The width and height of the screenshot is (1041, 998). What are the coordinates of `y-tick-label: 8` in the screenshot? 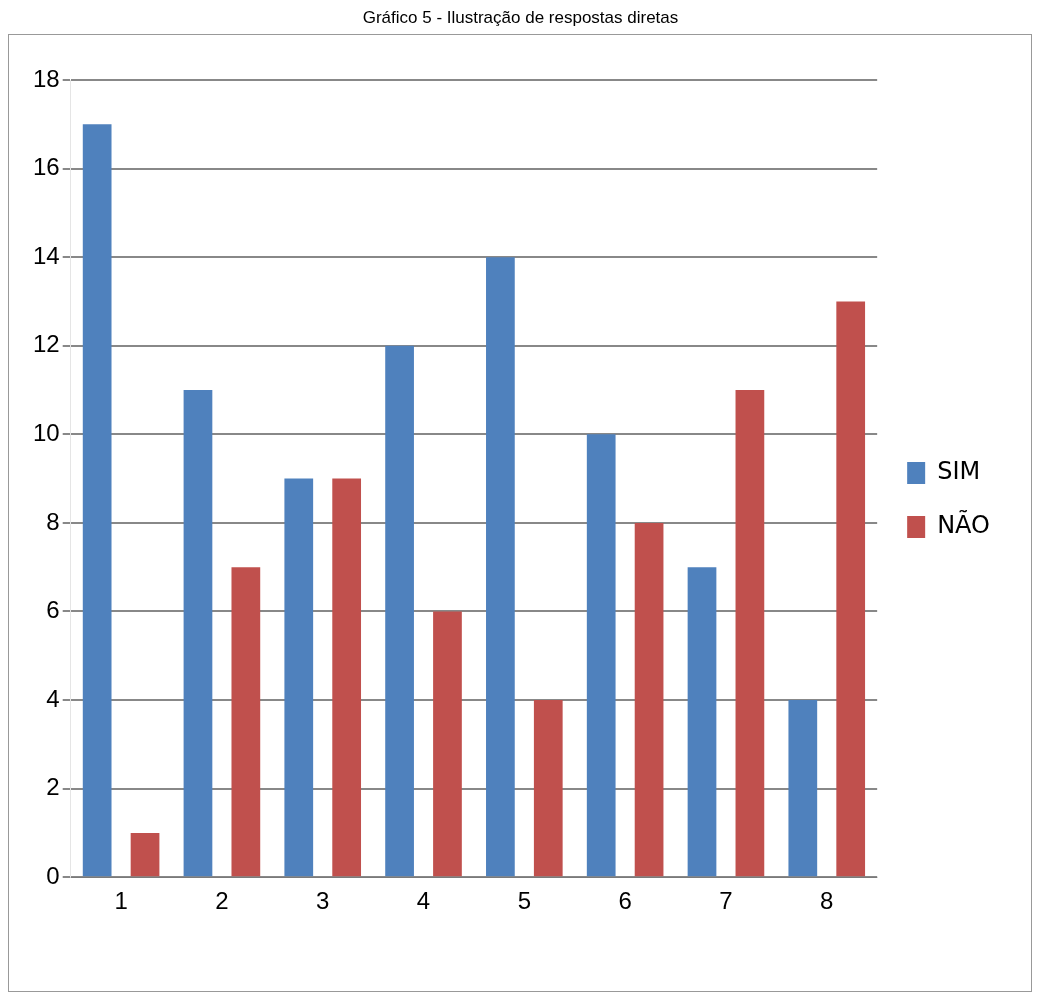 It's located at (53, 521).